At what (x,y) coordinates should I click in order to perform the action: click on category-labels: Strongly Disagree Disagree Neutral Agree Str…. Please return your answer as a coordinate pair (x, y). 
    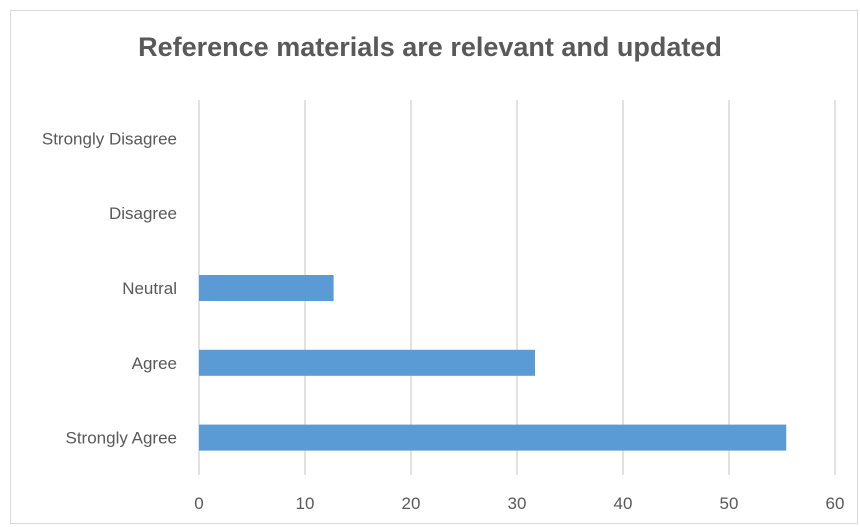
    Looking at the image, I should click on (109, 288).